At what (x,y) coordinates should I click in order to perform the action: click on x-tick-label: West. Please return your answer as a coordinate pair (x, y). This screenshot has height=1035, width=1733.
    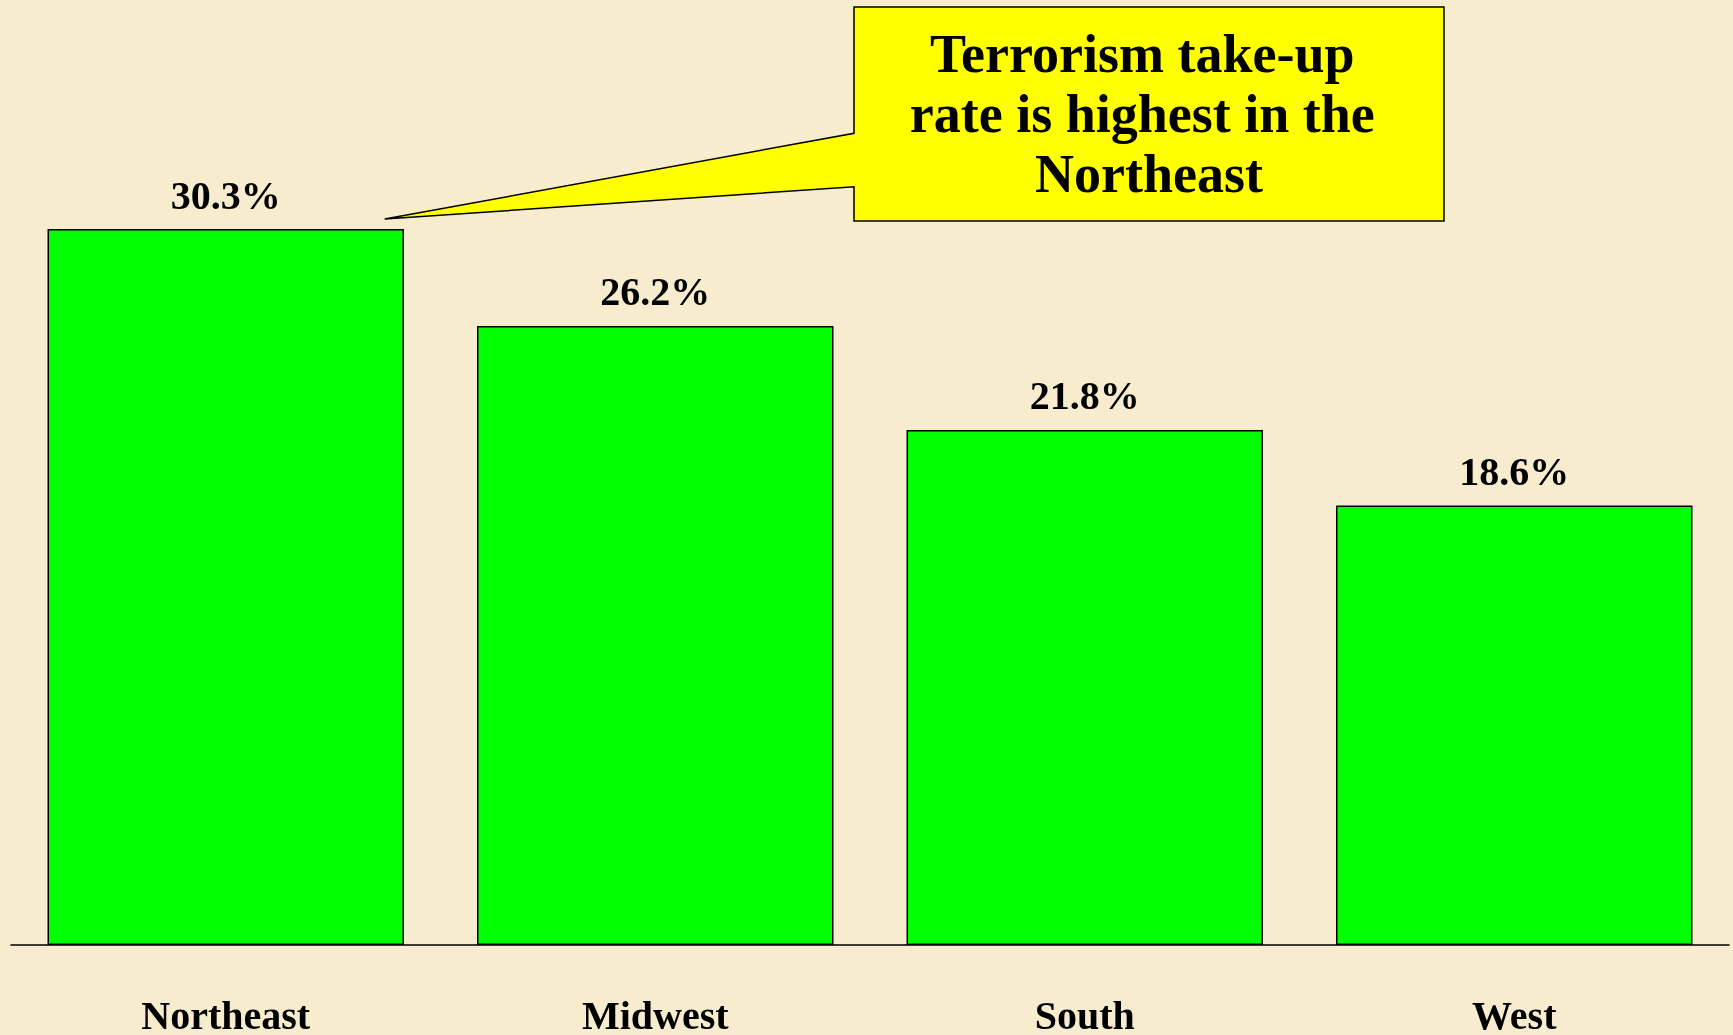
    Looking at the image, I should click on (1515, 1013).